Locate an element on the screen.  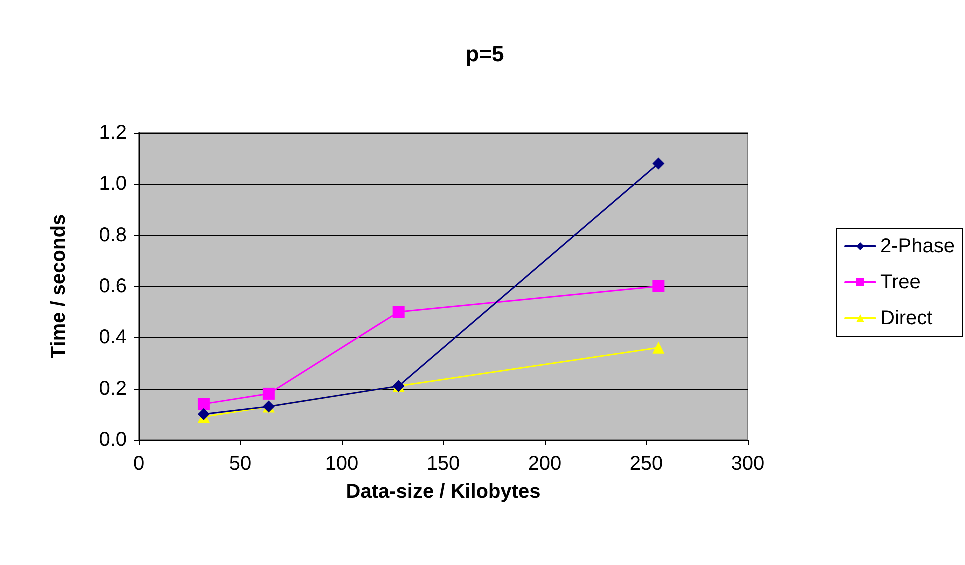
x-tick-label: 0 is located at coordinates (139, 464).